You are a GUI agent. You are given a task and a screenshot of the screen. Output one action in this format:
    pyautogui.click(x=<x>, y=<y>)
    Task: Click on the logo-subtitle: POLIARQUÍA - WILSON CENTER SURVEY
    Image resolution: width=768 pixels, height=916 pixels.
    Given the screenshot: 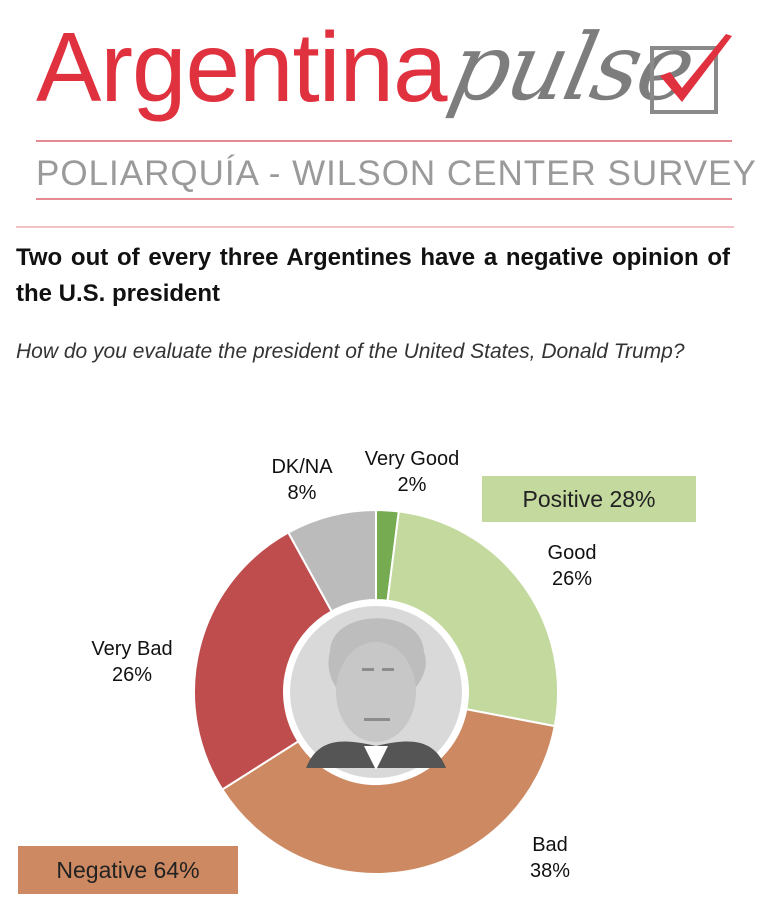 What is the action you would take?
    pyautogui.click(x=396, y=173)
    